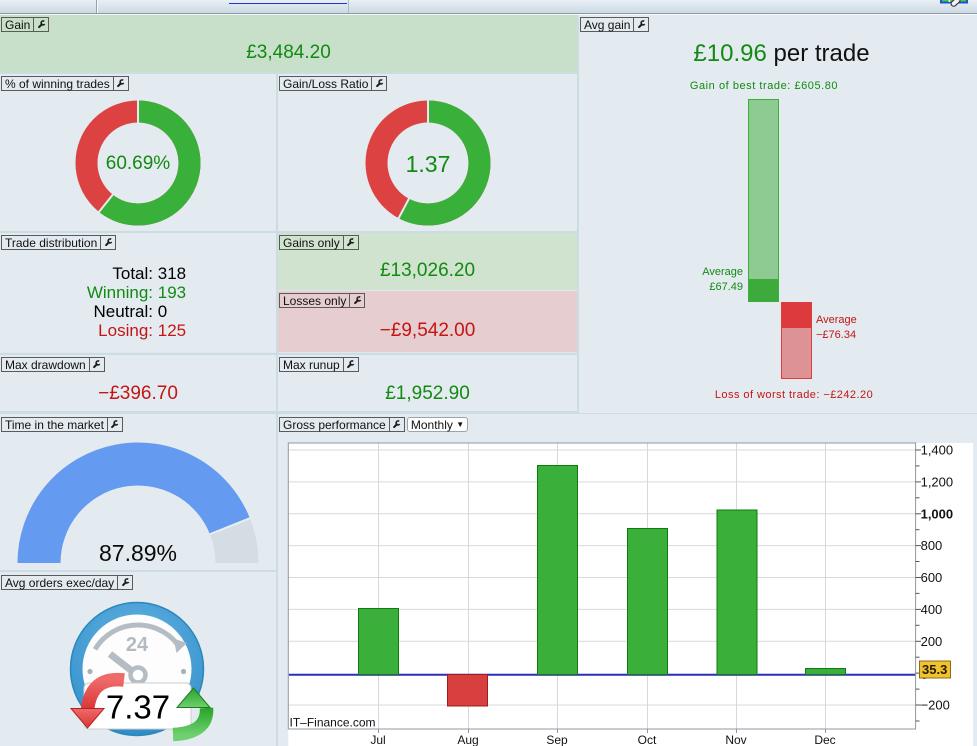  Describe the element at coordinates (467, 739) in the screenshot. I see `svg-text: Aug` at that location.